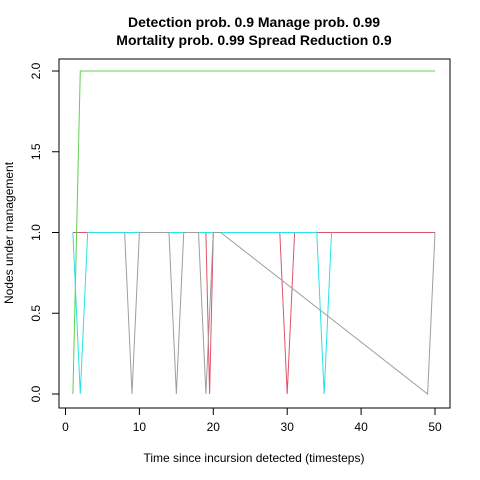 Image resolution: width=480 pixels, height=480 pixels. Describe the element at coordinates (254, 22) in the screenshot. I see `chart-title-line1: Detection prob. 0.9 Manage prob. 0.99` at that location.